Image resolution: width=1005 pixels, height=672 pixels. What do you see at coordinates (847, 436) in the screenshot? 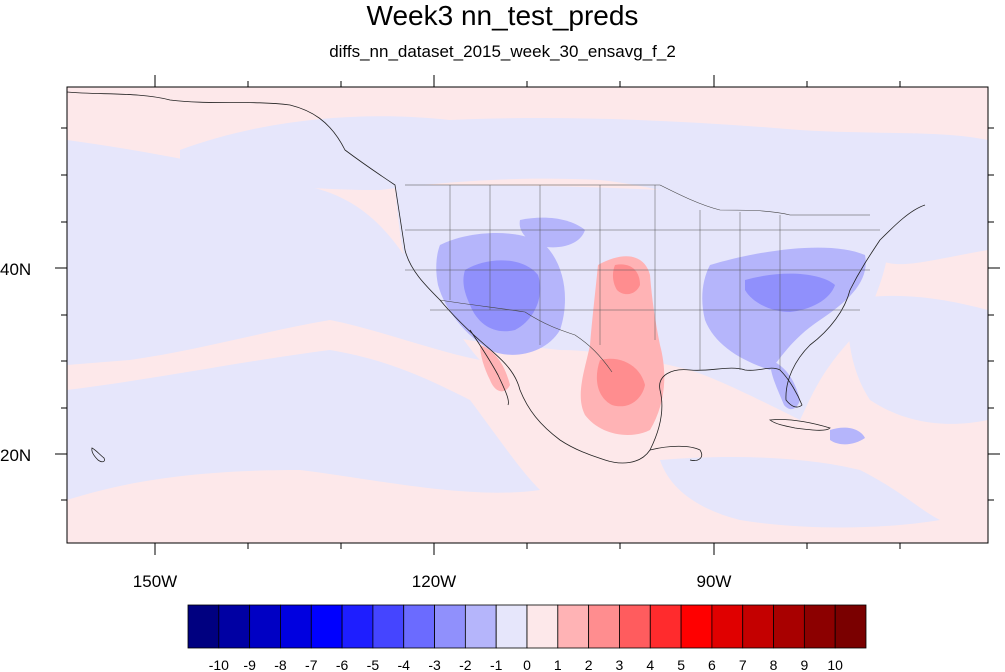
I see `anomaly-blob-neg-gulf-of-mexico` at bounding box center [847, 436].